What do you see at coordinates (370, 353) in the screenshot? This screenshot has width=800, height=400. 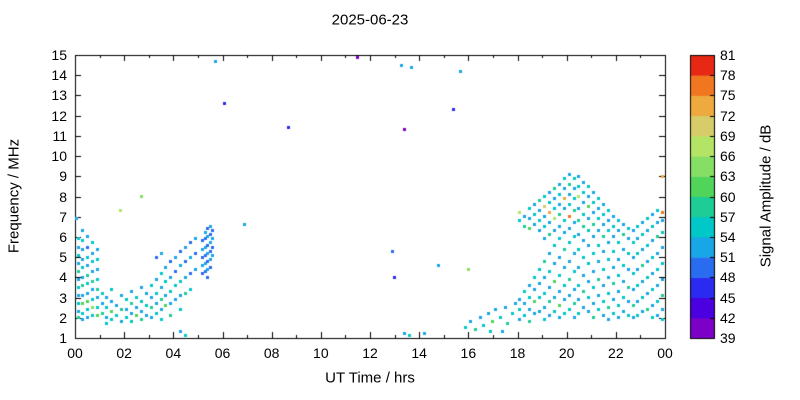 I see `x-tick-label: 12` at bounding box center [370, 353].